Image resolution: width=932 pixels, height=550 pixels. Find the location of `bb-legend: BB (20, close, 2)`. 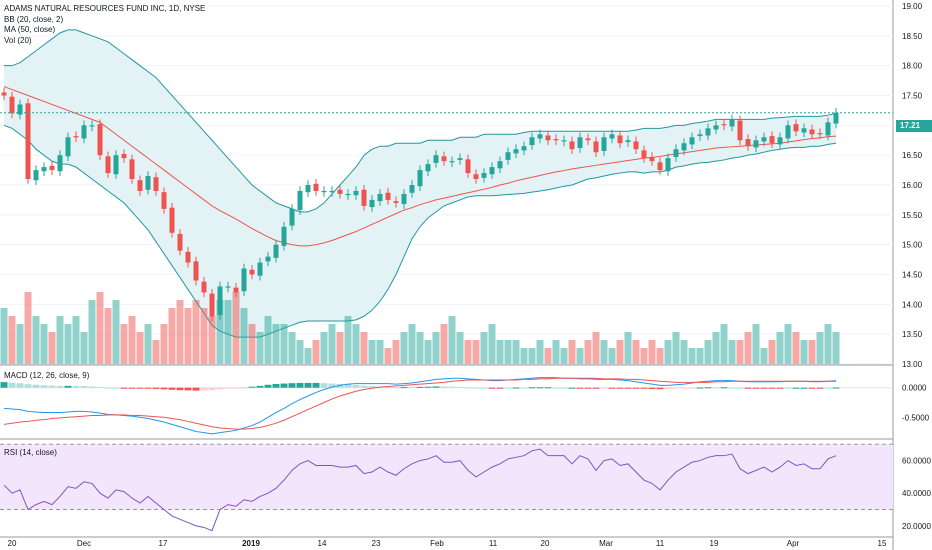

bb-legend: BB (20, close, 2) is located at coordinates (34, 19).